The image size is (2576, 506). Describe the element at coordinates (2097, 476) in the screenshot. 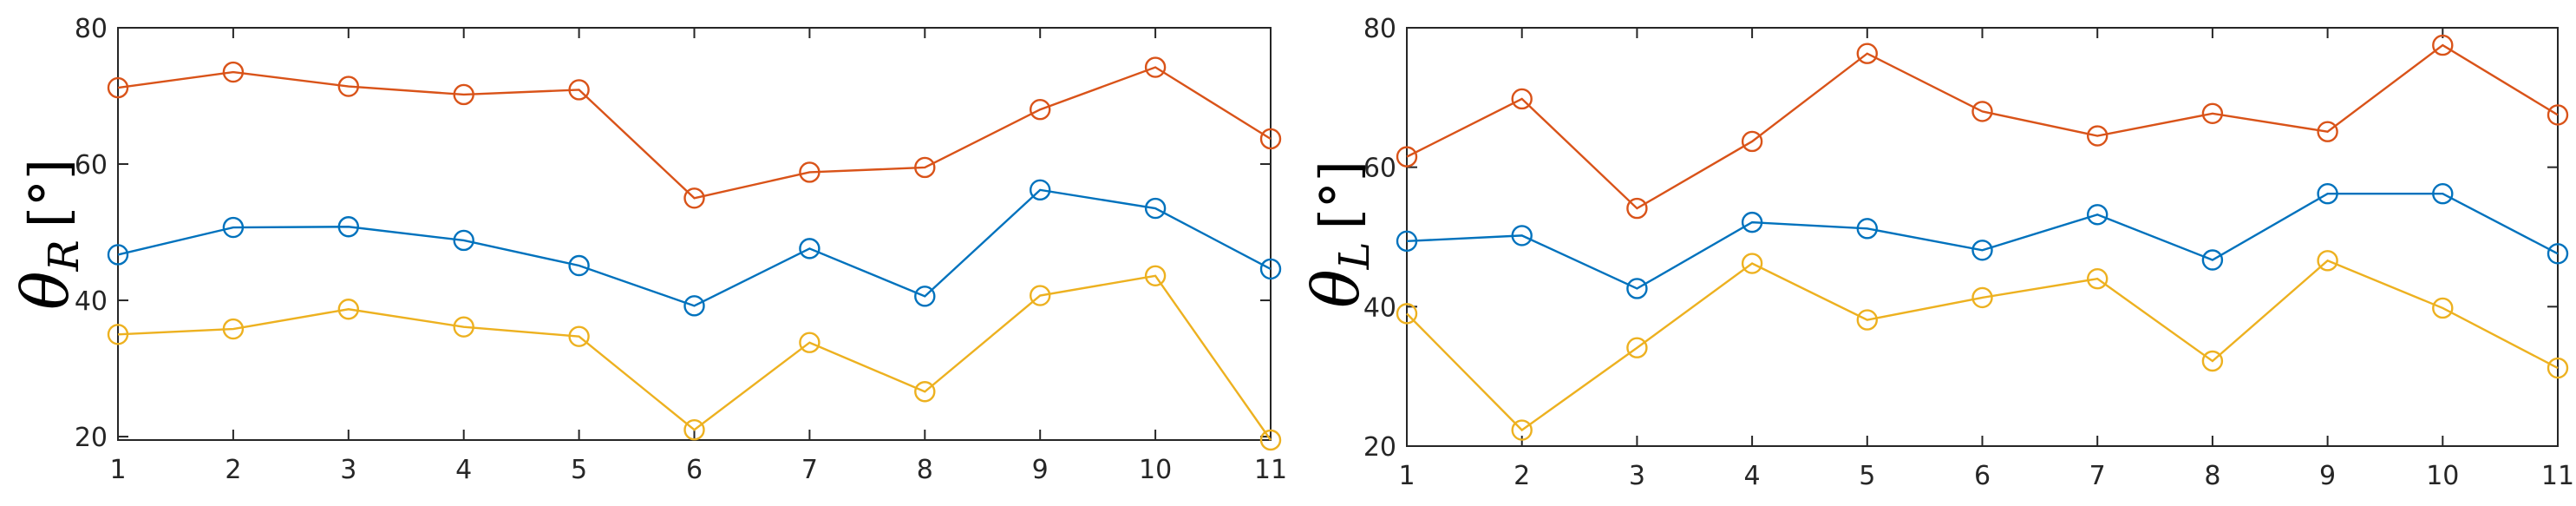

I see `x-tick-label: 7` at that location.